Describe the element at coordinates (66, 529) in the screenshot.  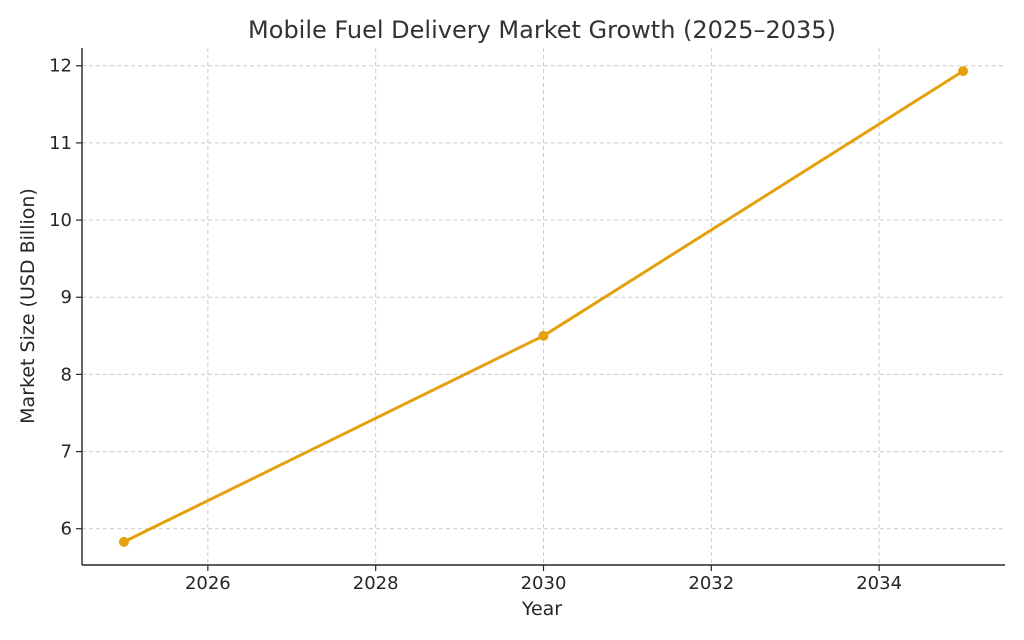
I see `y-tick-label: 6` at that location.